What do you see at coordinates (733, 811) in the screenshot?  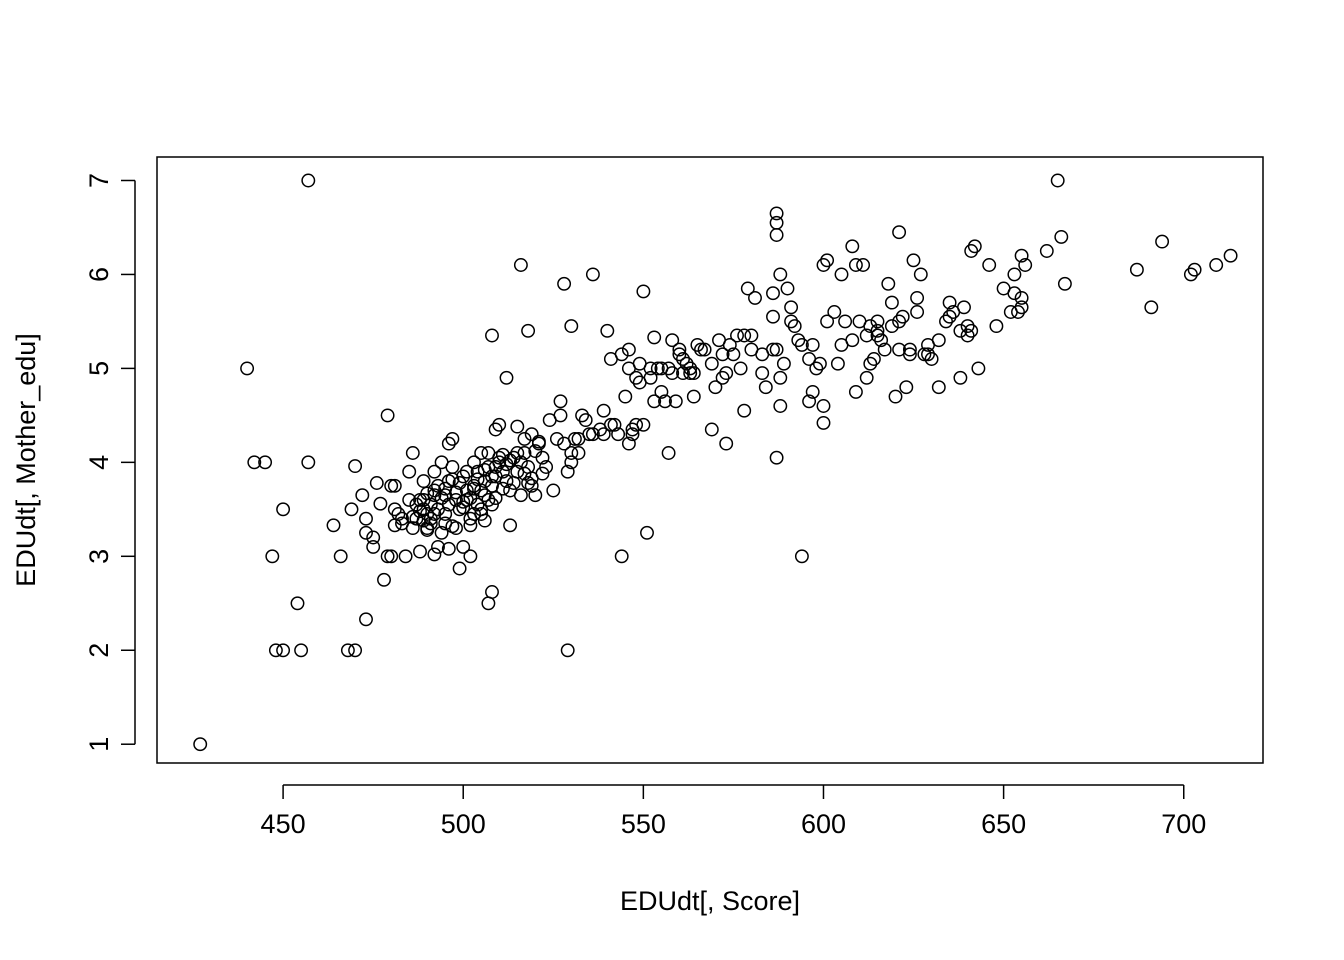 I see `x-axis: 450 500 550 600 650 700` at bounding box center [733, 811].